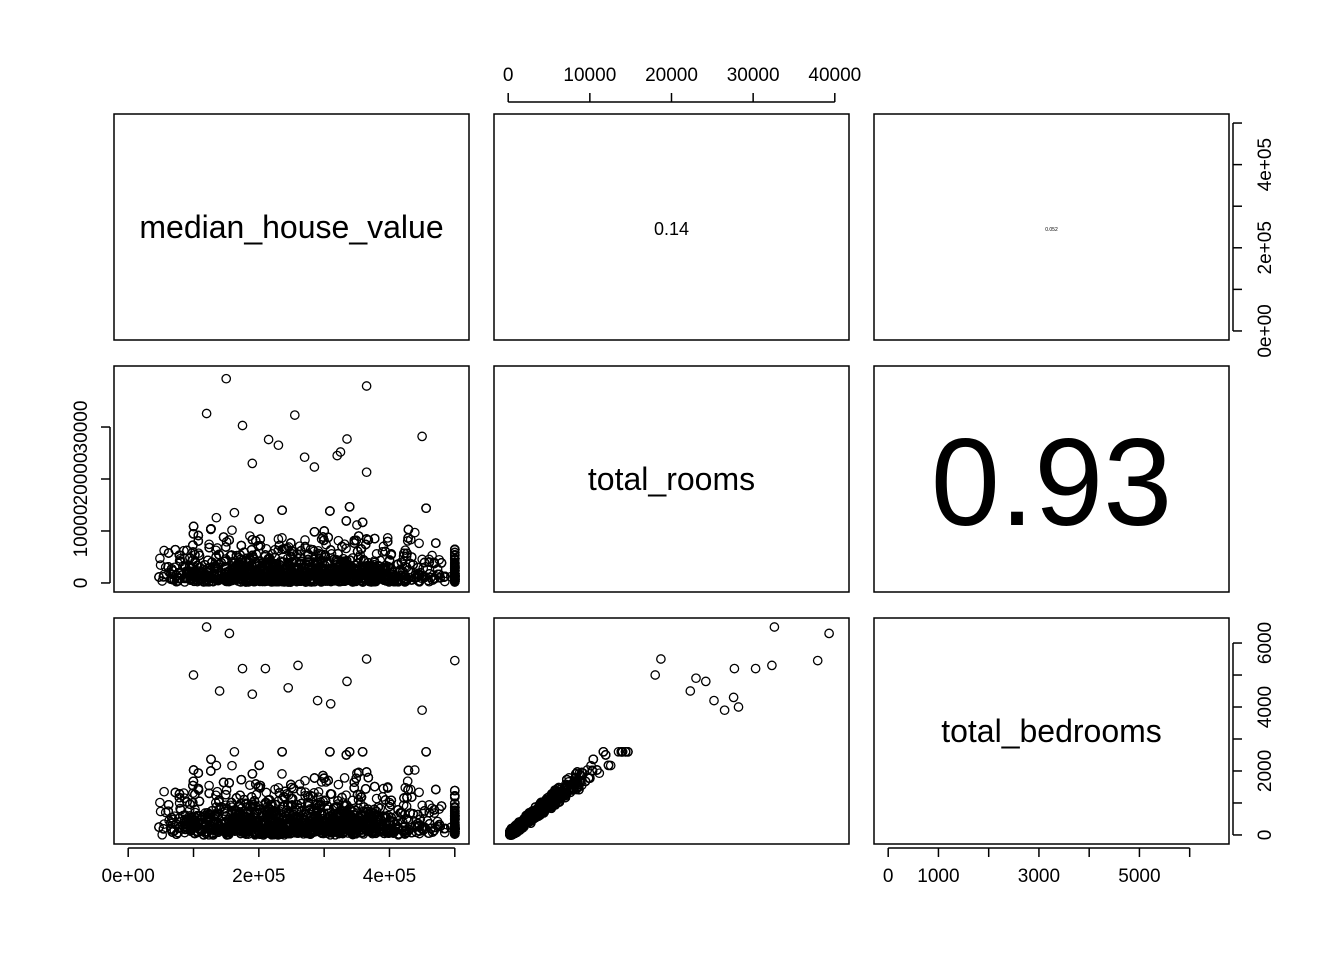 Image resolution: width=1344 pixels, height=960 pixels. What do you see at coordinates (938, 876) in the screenshot?
I see `total-bedrooms-bottom-tick-label: 1000` at bounding box center [938, 876].